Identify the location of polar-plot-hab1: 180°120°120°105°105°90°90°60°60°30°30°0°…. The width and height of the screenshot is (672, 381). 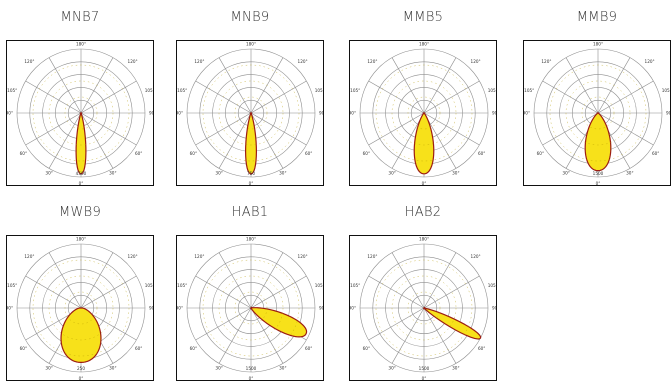
(250, 308).